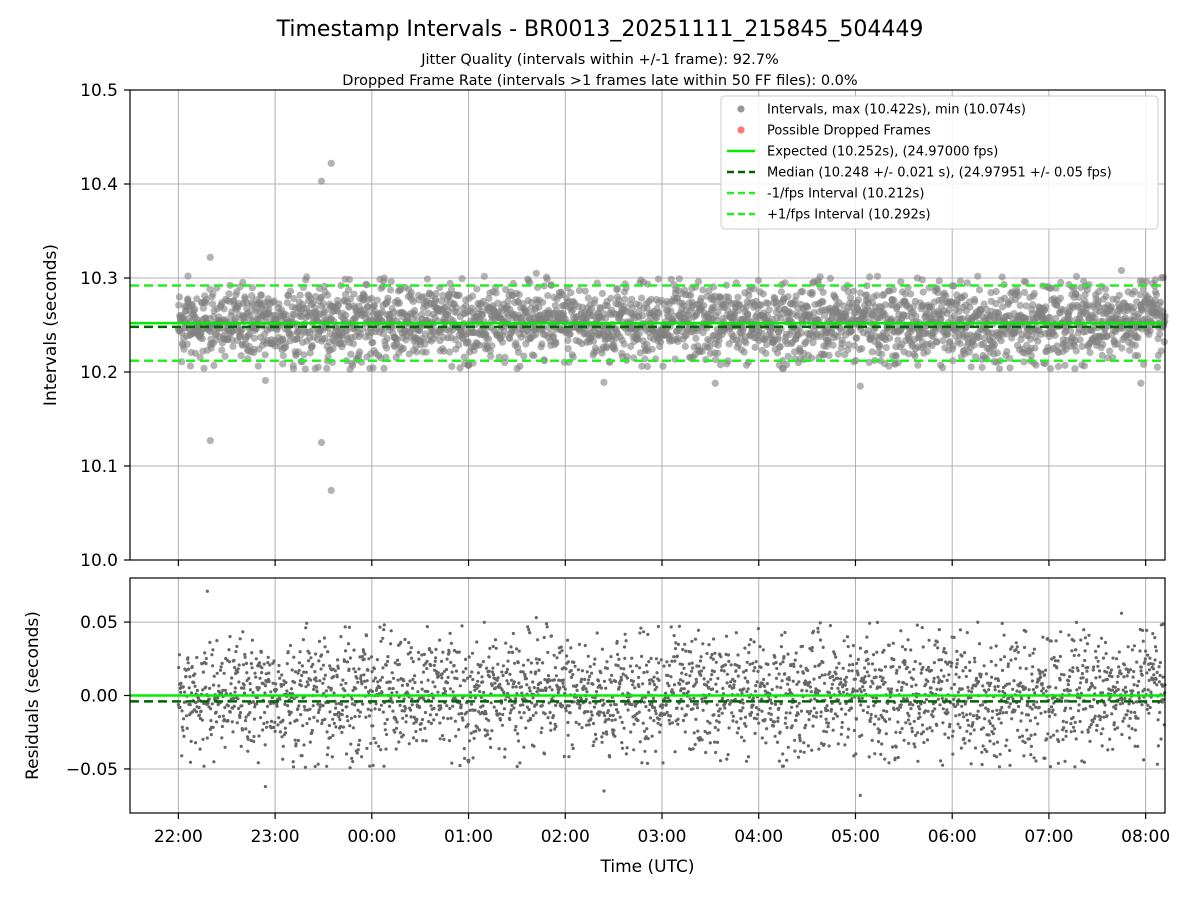  Describe the element at coordinates (99, 279) in the screenshot. I see `top-ytick-label: 10.3` at that location.